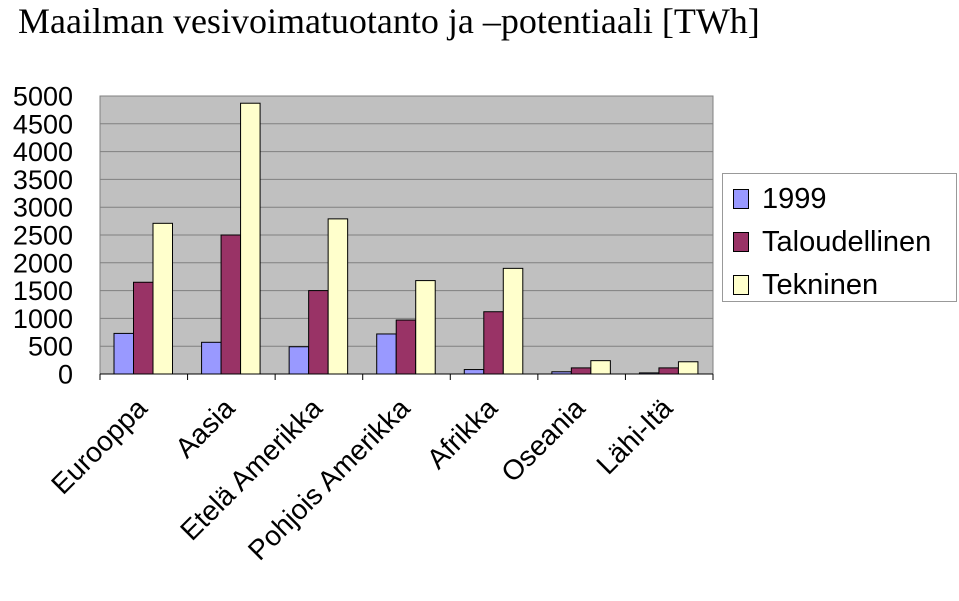 The width and height of the screenshot is (959, 601). Describe the element at coordinates (65, 375) in the screenshot. I see `y-tick-label: 0` at that location.